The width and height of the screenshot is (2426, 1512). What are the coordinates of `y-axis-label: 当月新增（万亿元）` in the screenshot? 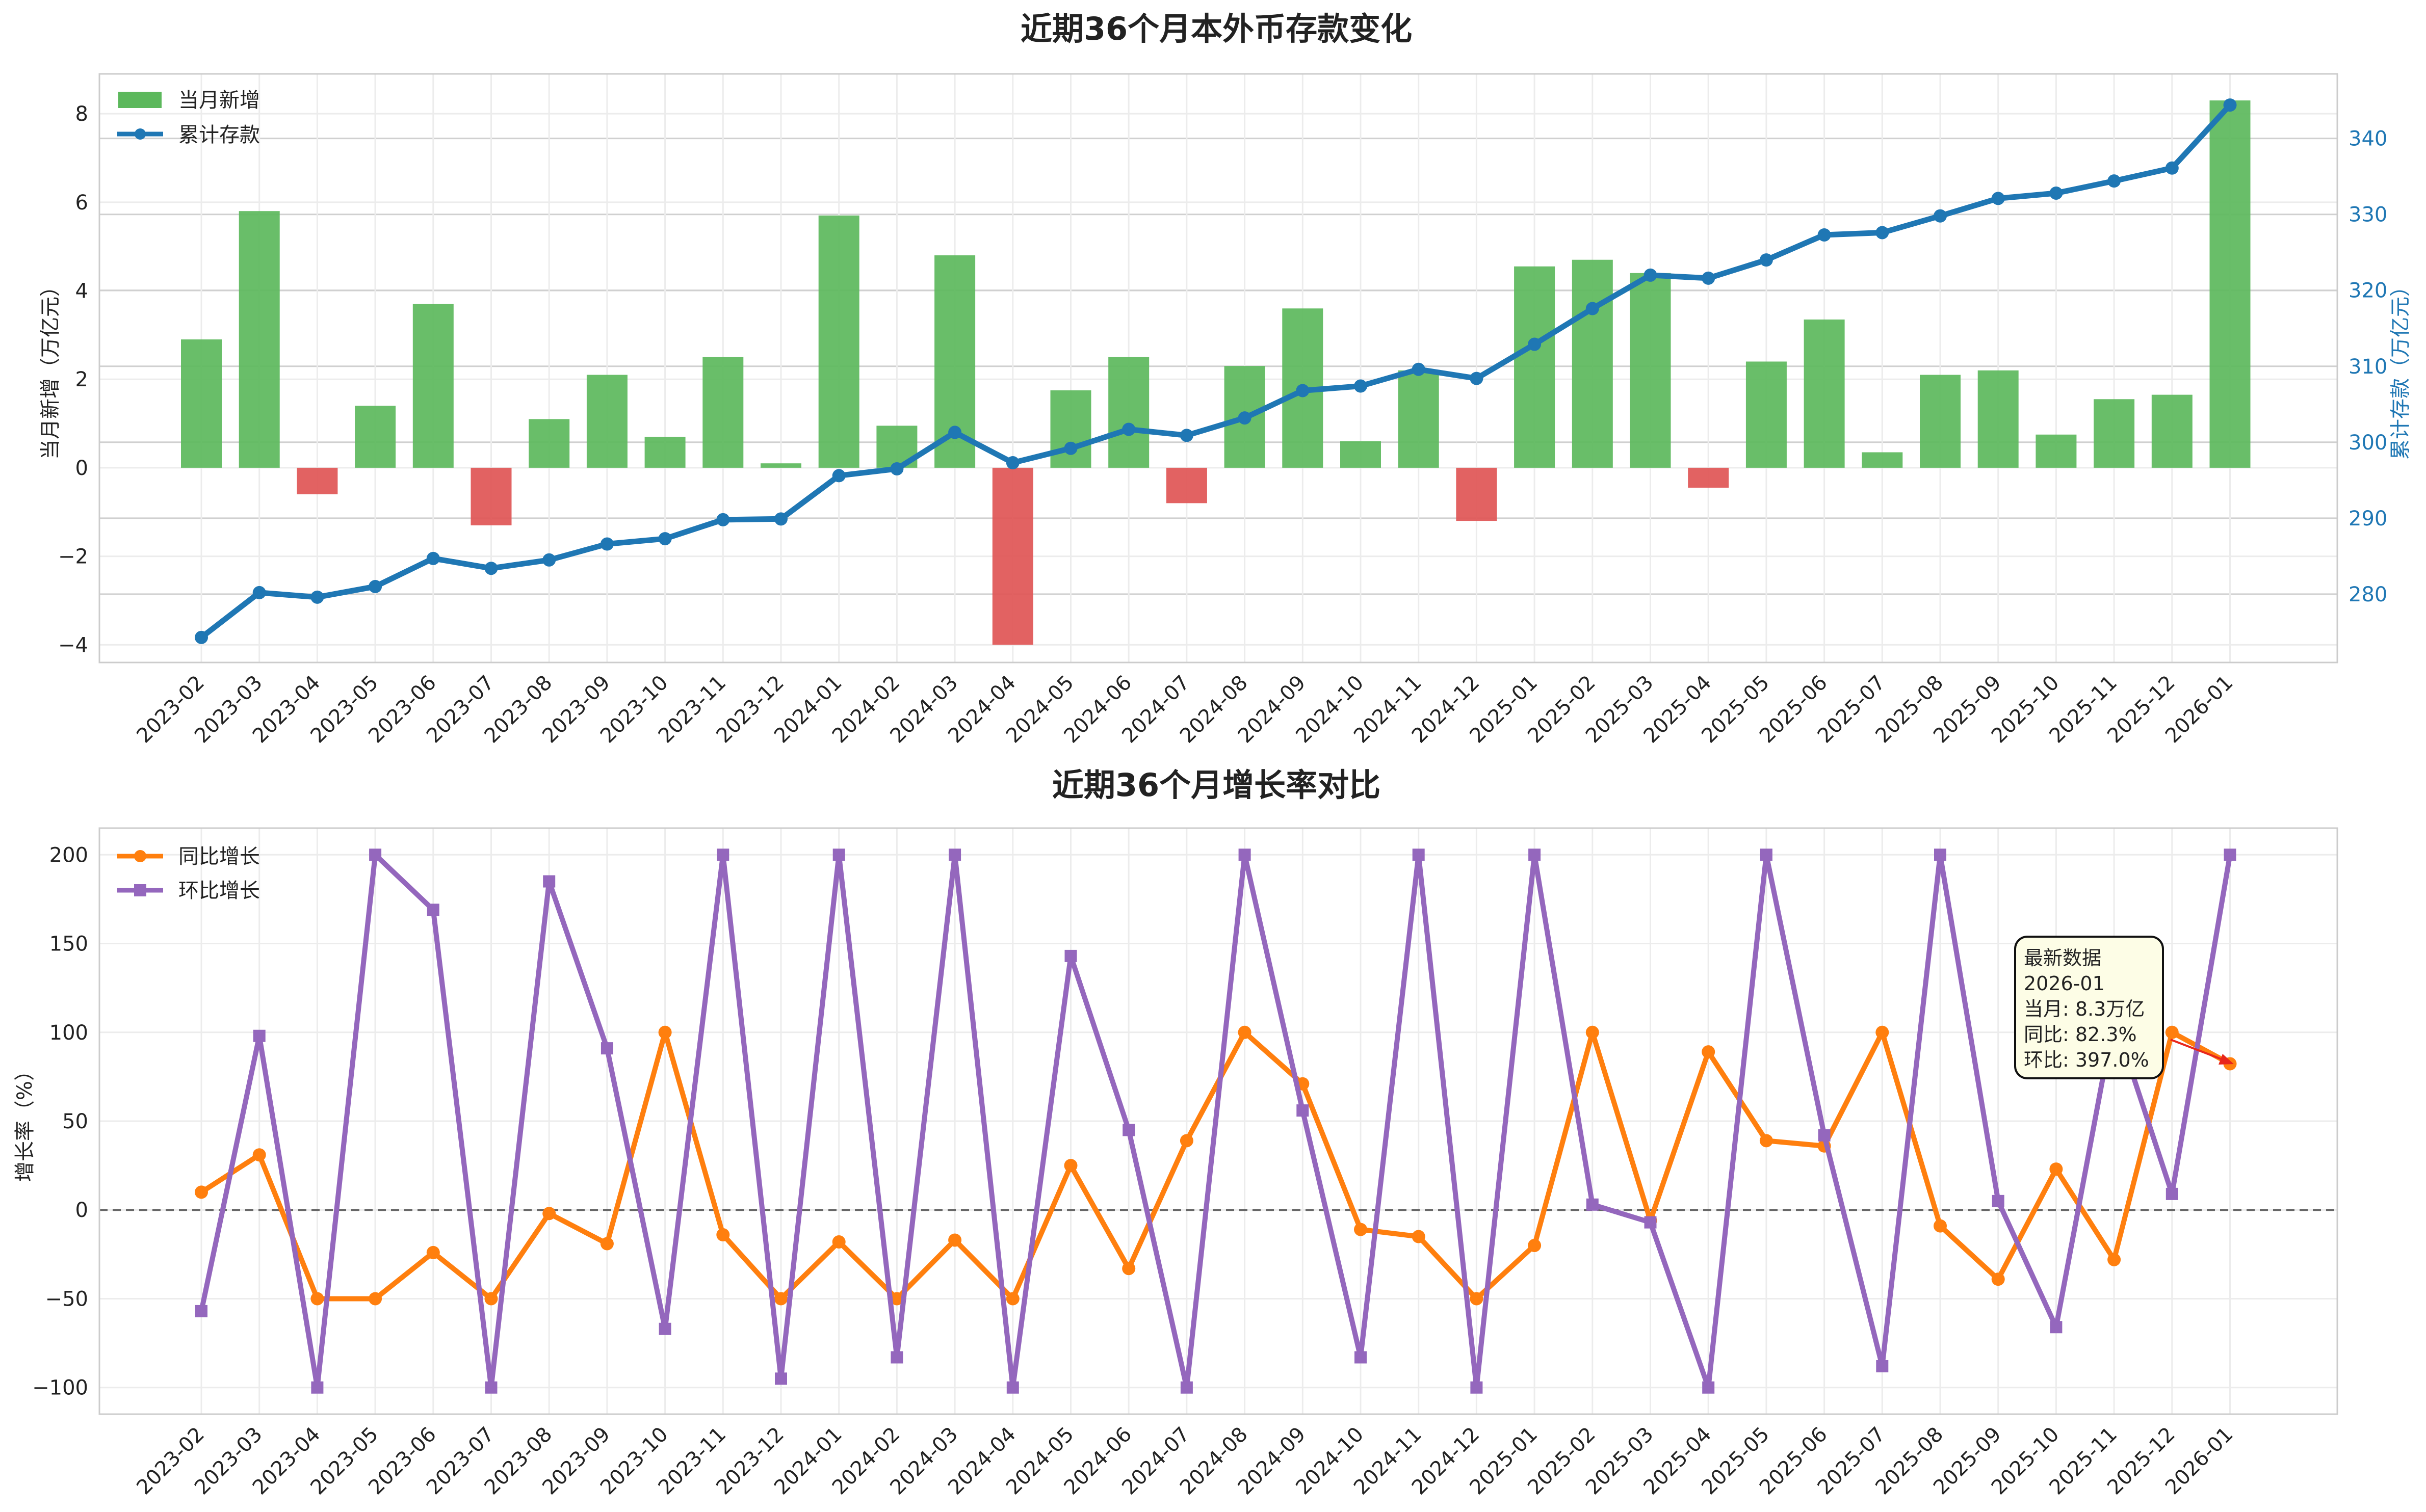 It's located at (50, 368).